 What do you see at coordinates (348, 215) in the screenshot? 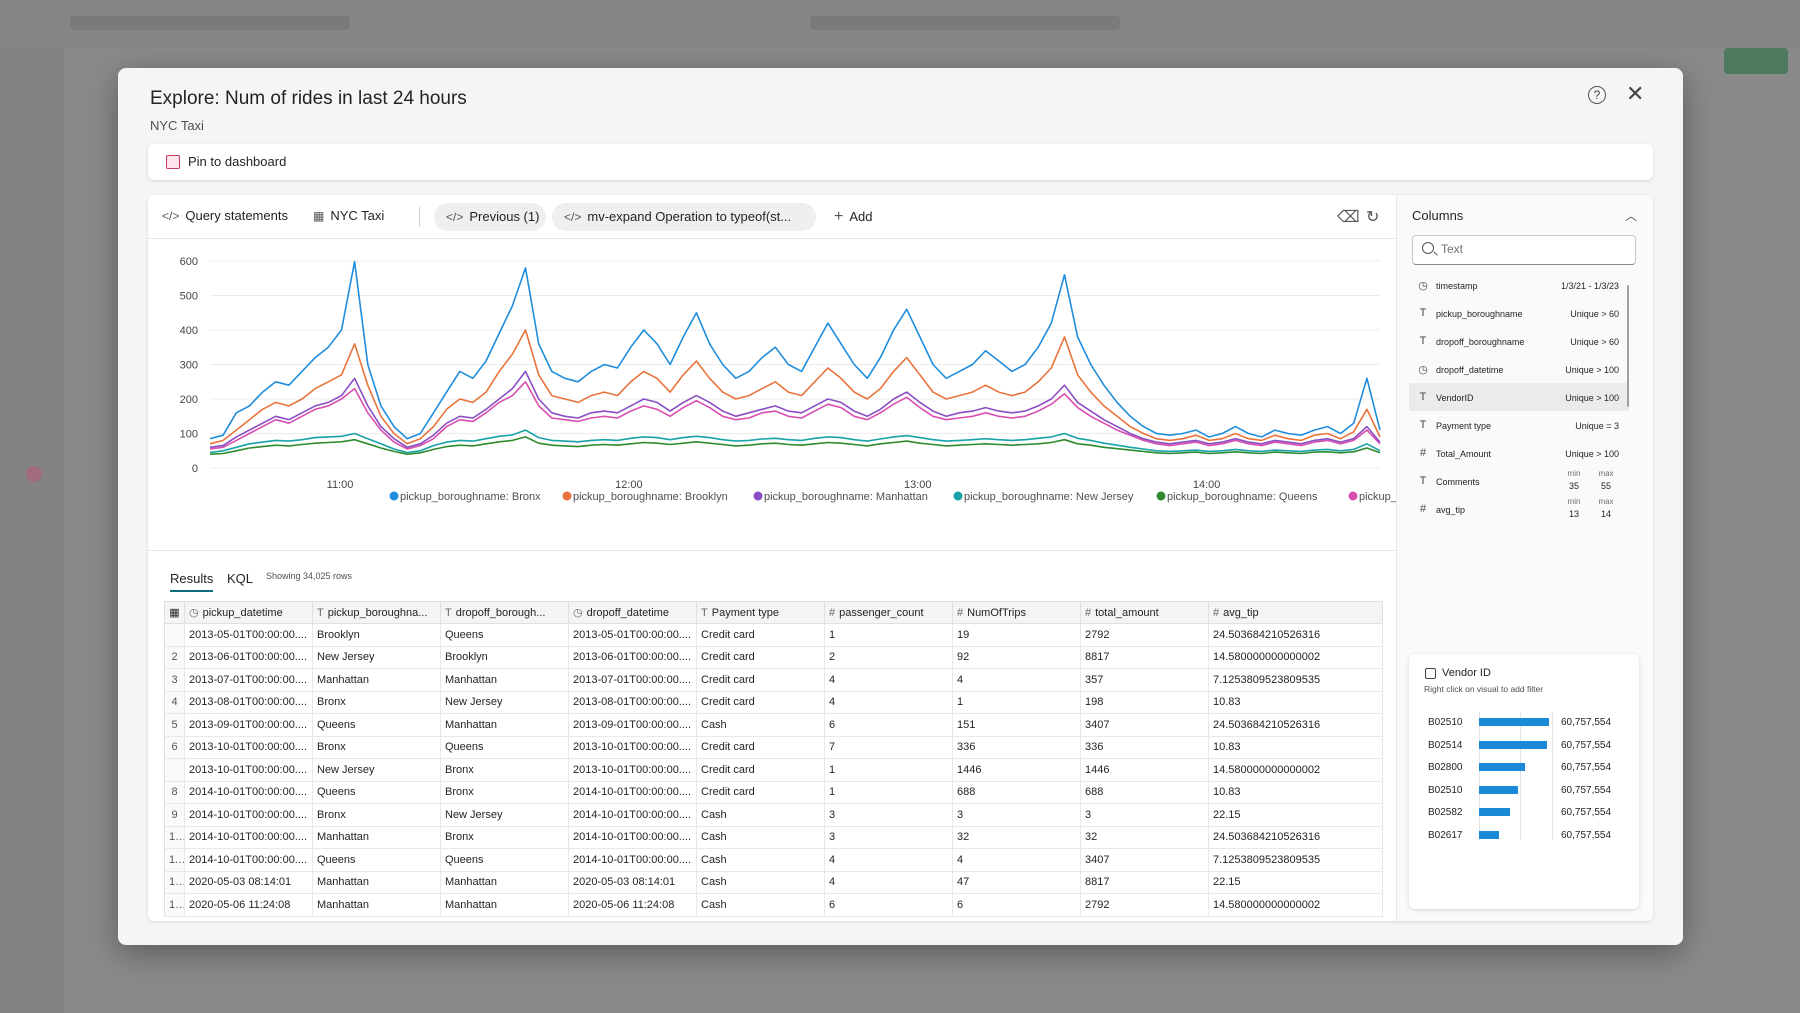
I see `source-table-button: ▦ NYC Taxi` at bounding box center [348, 215].